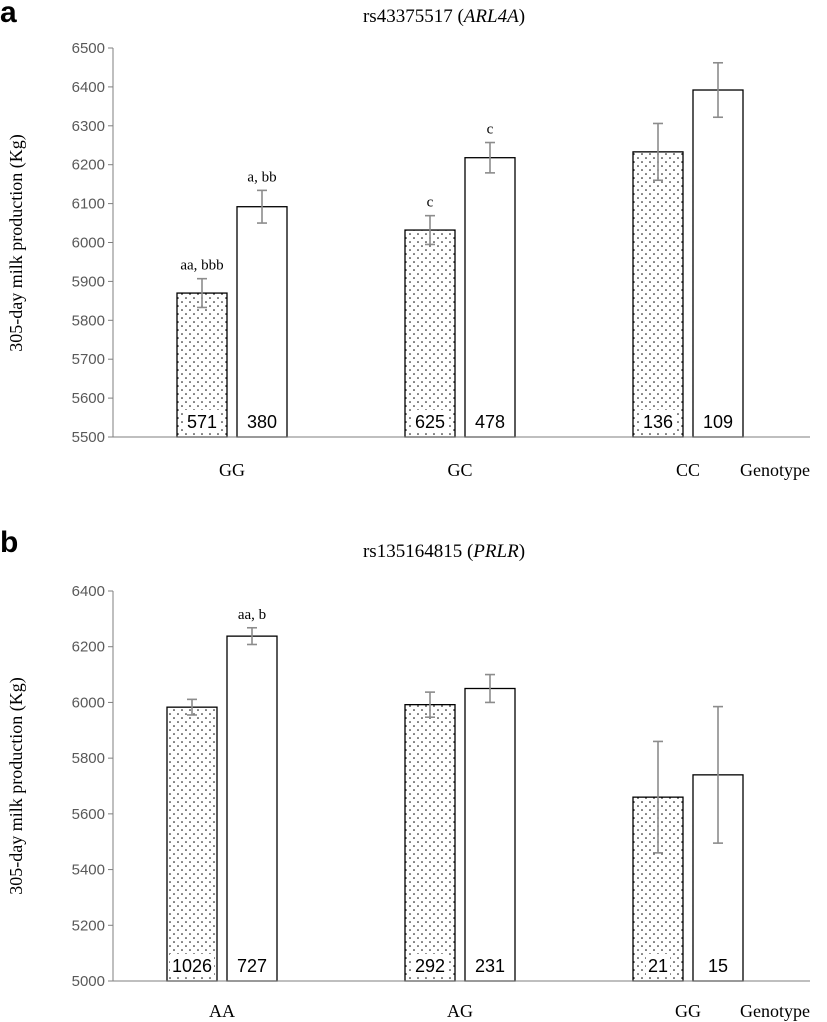 The image size is (827, 1022). I want to click on n-label: 625, so click(430, 422).